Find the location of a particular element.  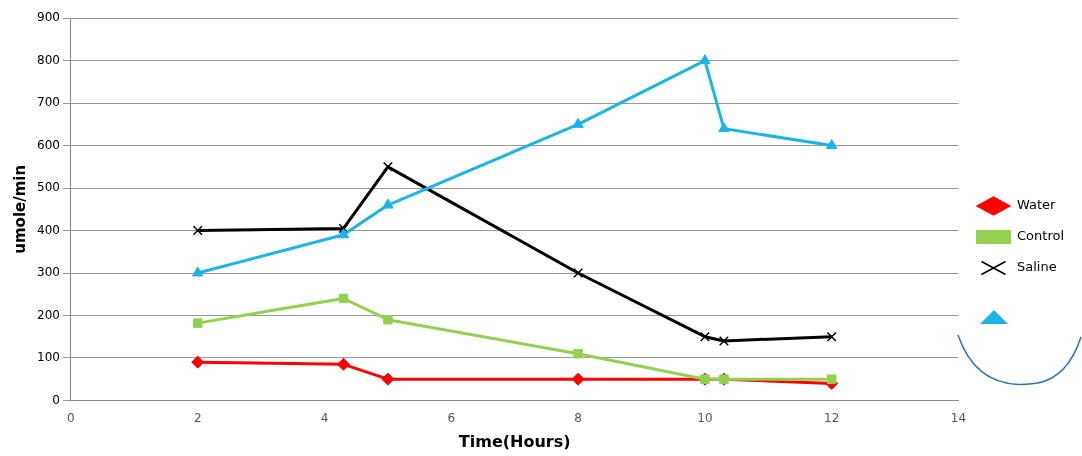

x-tick-label: 14 is located at coordinates (958, 417).